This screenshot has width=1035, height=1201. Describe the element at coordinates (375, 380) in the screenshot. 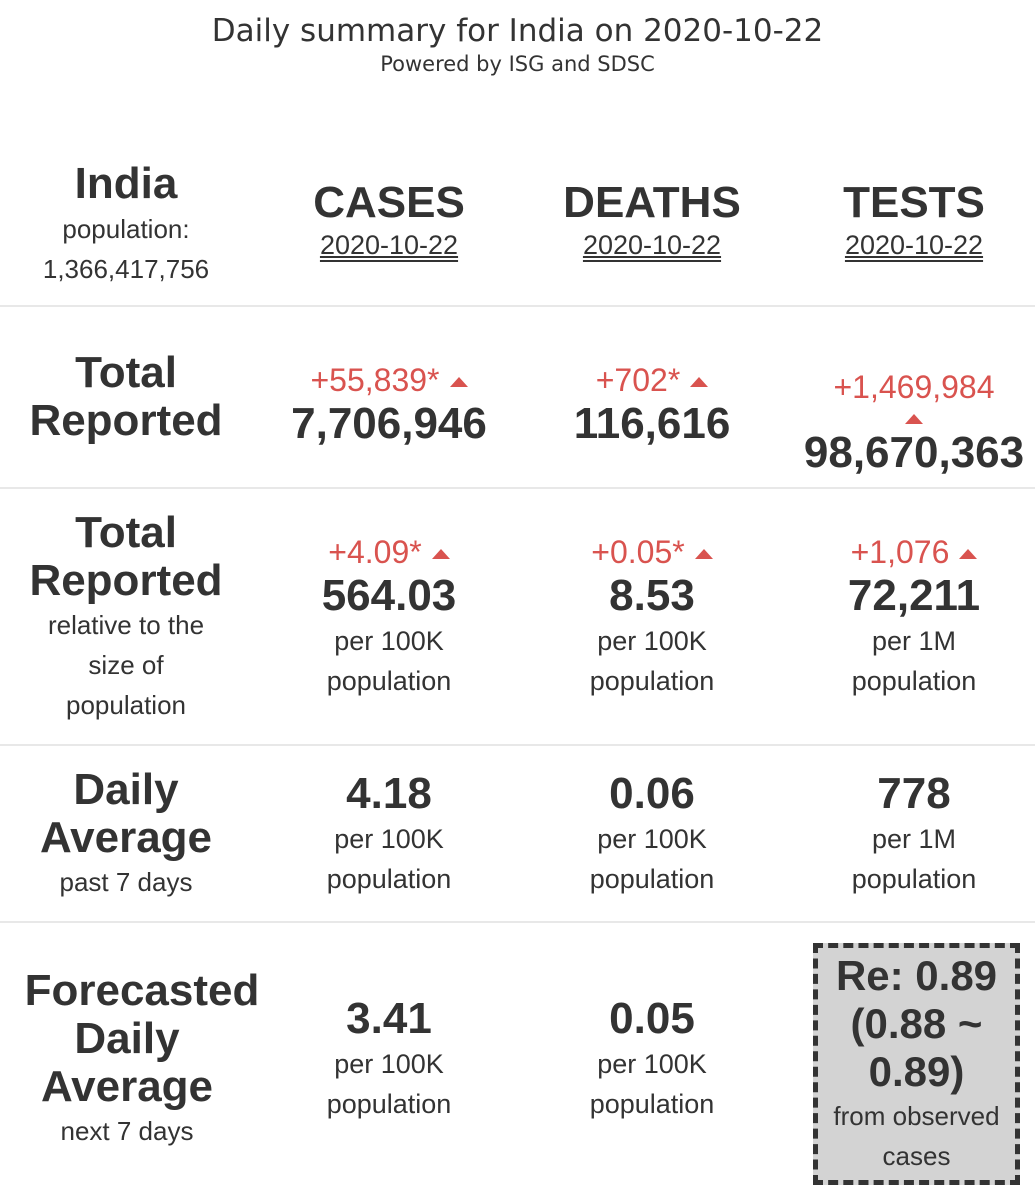

I see `cases-delta-text: +55,839*` at that location.